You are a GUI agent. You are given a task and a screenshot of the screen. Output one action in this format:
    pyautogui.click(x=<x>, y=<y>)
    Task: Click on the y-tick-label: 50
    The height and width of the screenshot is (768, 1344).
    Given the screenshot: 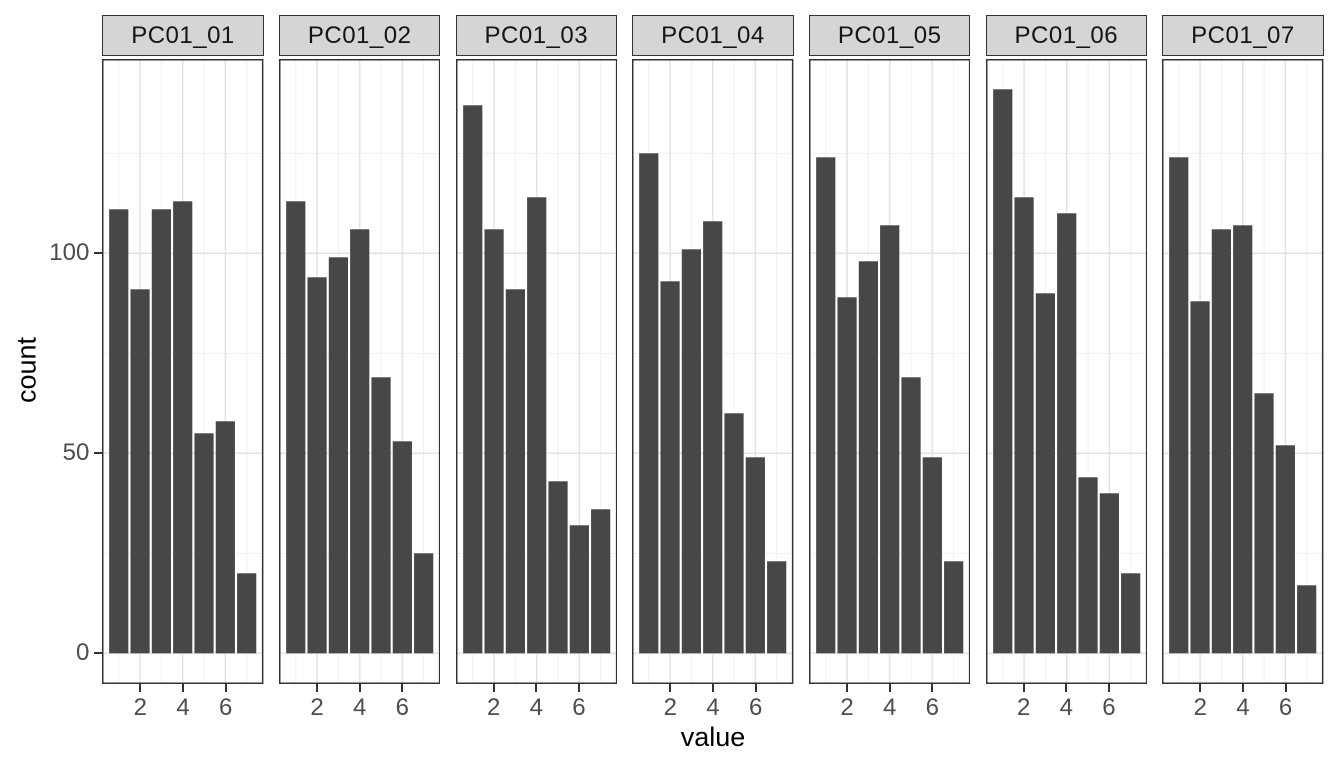 What is the action you would take?
    pyautogui.click(x=76, y=453)
    